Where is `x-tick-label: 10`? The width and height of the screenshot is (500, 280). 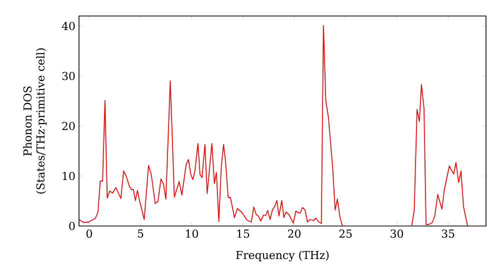
x-tick-label: 10 is located at coordinates (192, 234).